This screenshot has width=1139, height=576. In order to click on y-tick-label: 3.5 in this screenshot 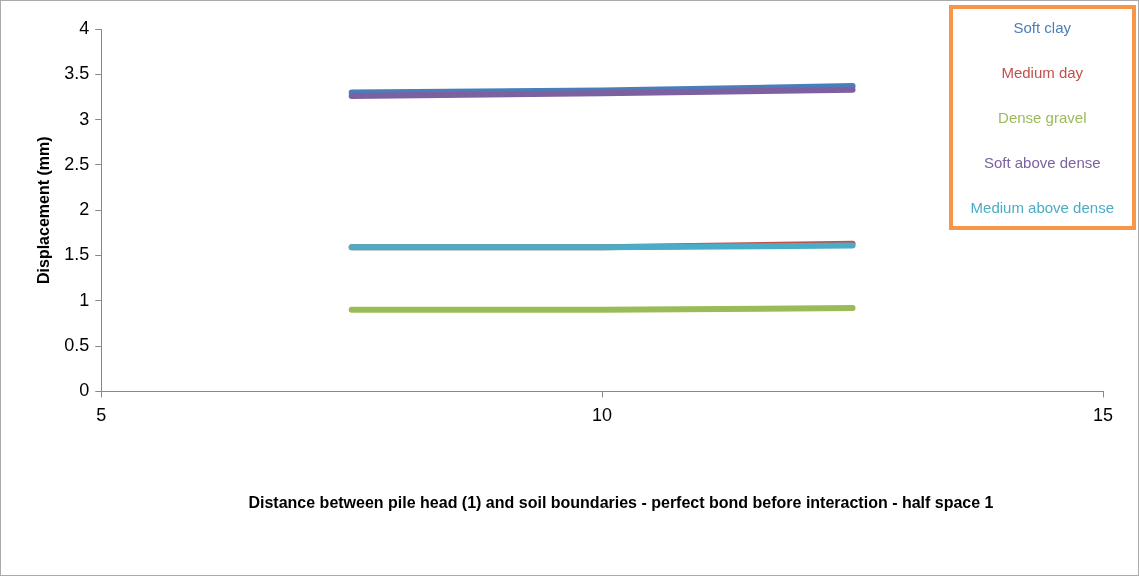, I will do `click(77, 73)`.